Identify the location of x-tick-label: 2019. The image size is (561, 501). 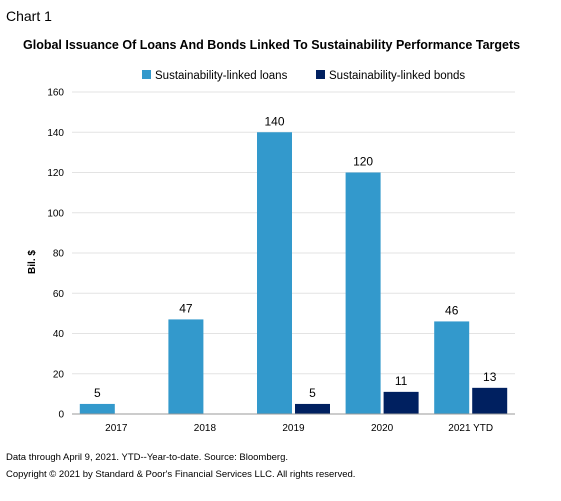
(293, 428).